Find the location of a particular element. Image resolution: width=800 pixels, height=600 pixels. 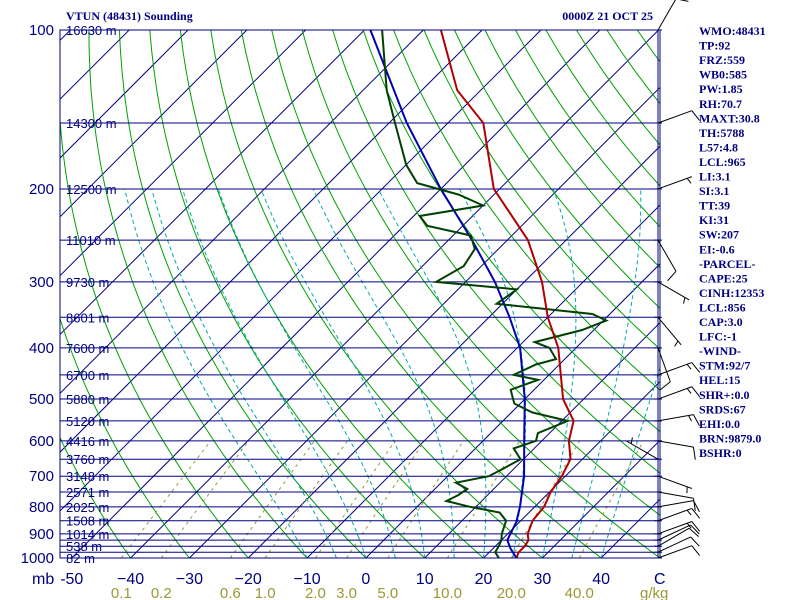

pressure-tick-label: 200 is located at coordinates (41, 189).